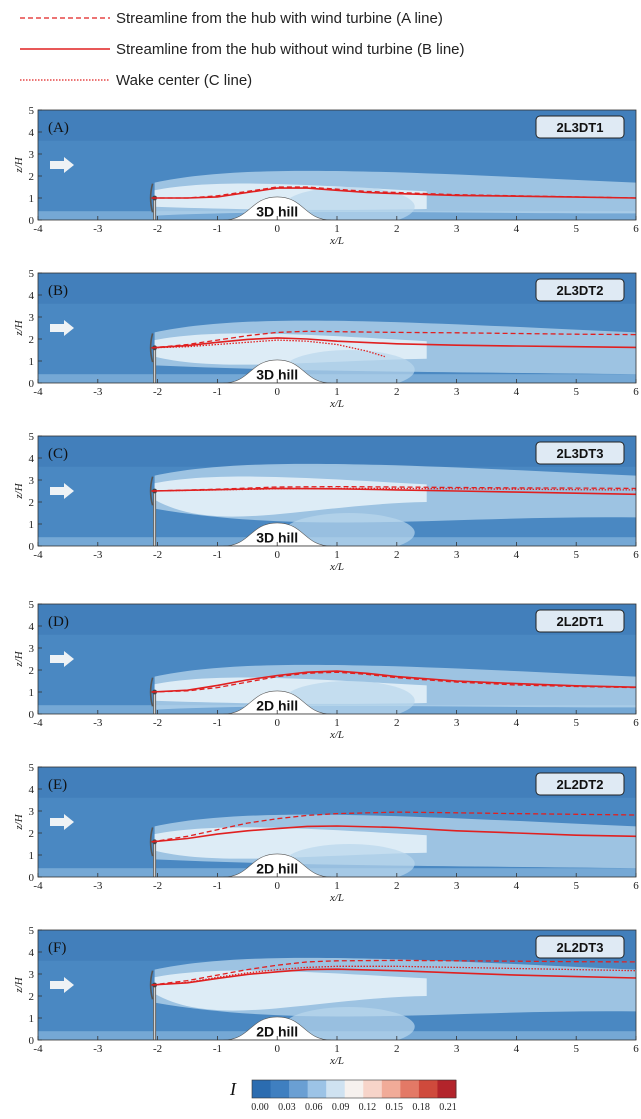 The image size is (641, 1119). I want to click on hill-label: 2D hill, so click(277, 869).